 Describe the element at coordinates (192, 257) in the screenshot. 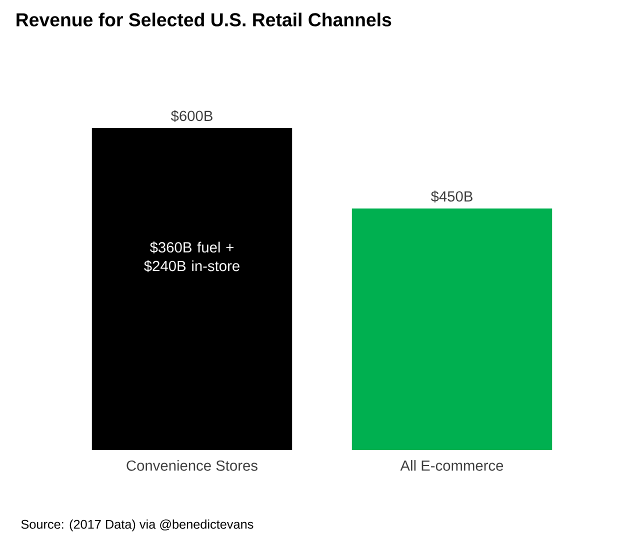

I see `annotation: $360B fuel + $240B in-store` at that location.